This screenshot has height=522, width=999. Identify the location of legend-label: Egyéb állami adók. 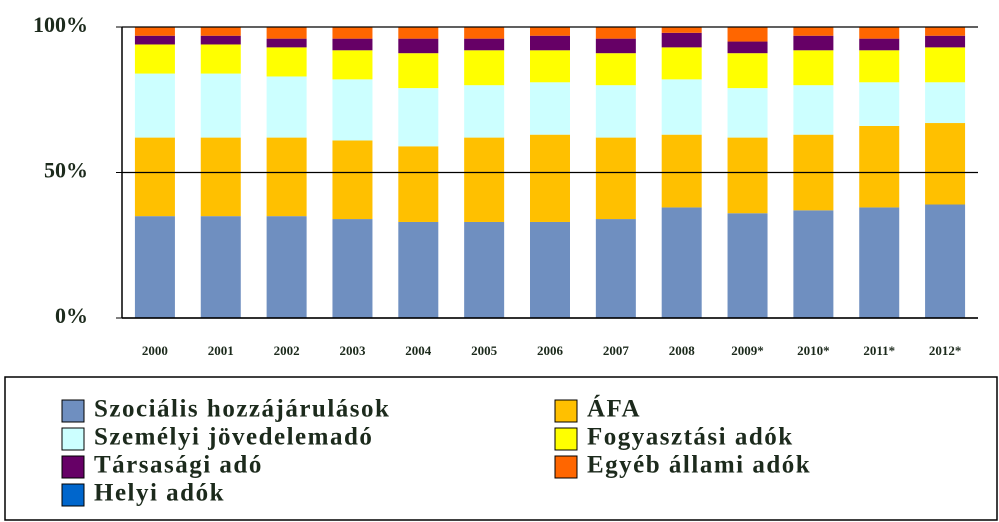
(699, 465).